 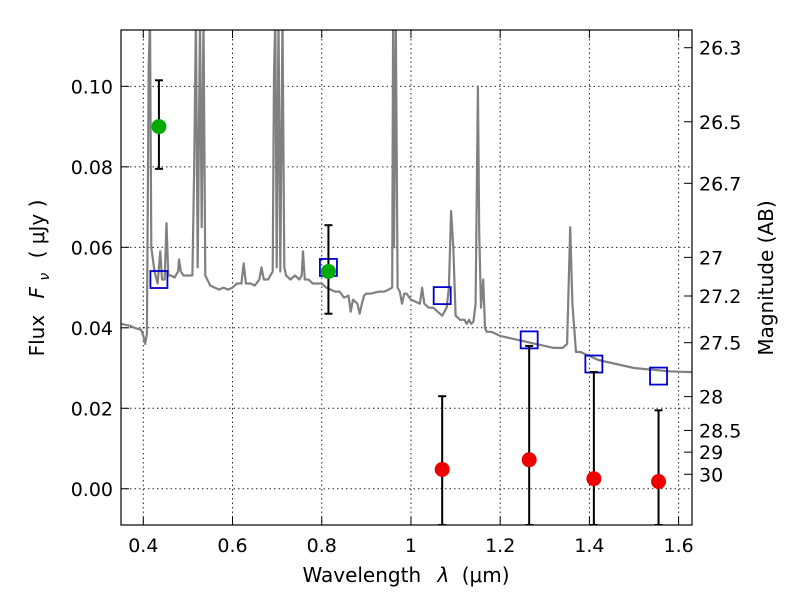 I want to click on x-tick-label: 1.4, so click(x=589, y=546).